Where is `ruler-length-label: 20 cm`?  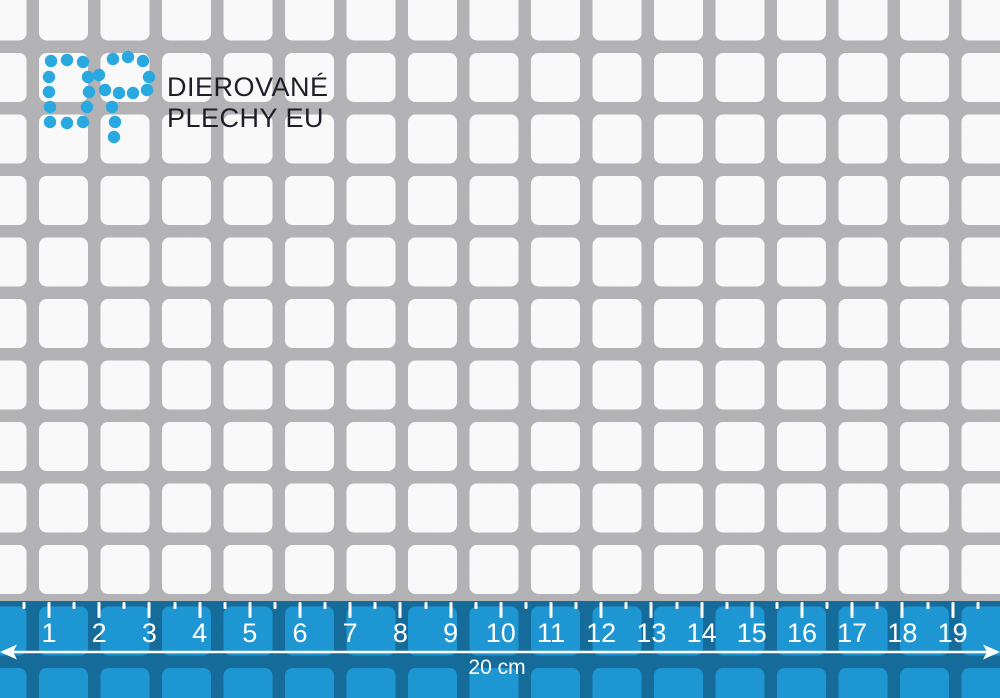 ruler-length-label: 20 cm is located at coordinates (497, 667).